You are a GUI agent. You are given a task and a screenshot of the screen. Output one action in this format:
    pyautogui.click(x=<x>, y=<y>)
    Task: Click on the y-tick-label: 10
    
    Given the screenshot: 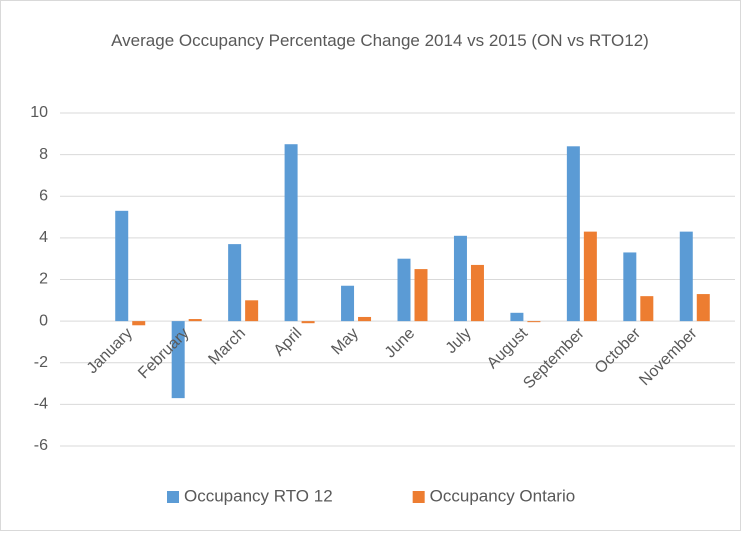 What is the action you would take?
    pyautogui.click(x=39, y=112)
    